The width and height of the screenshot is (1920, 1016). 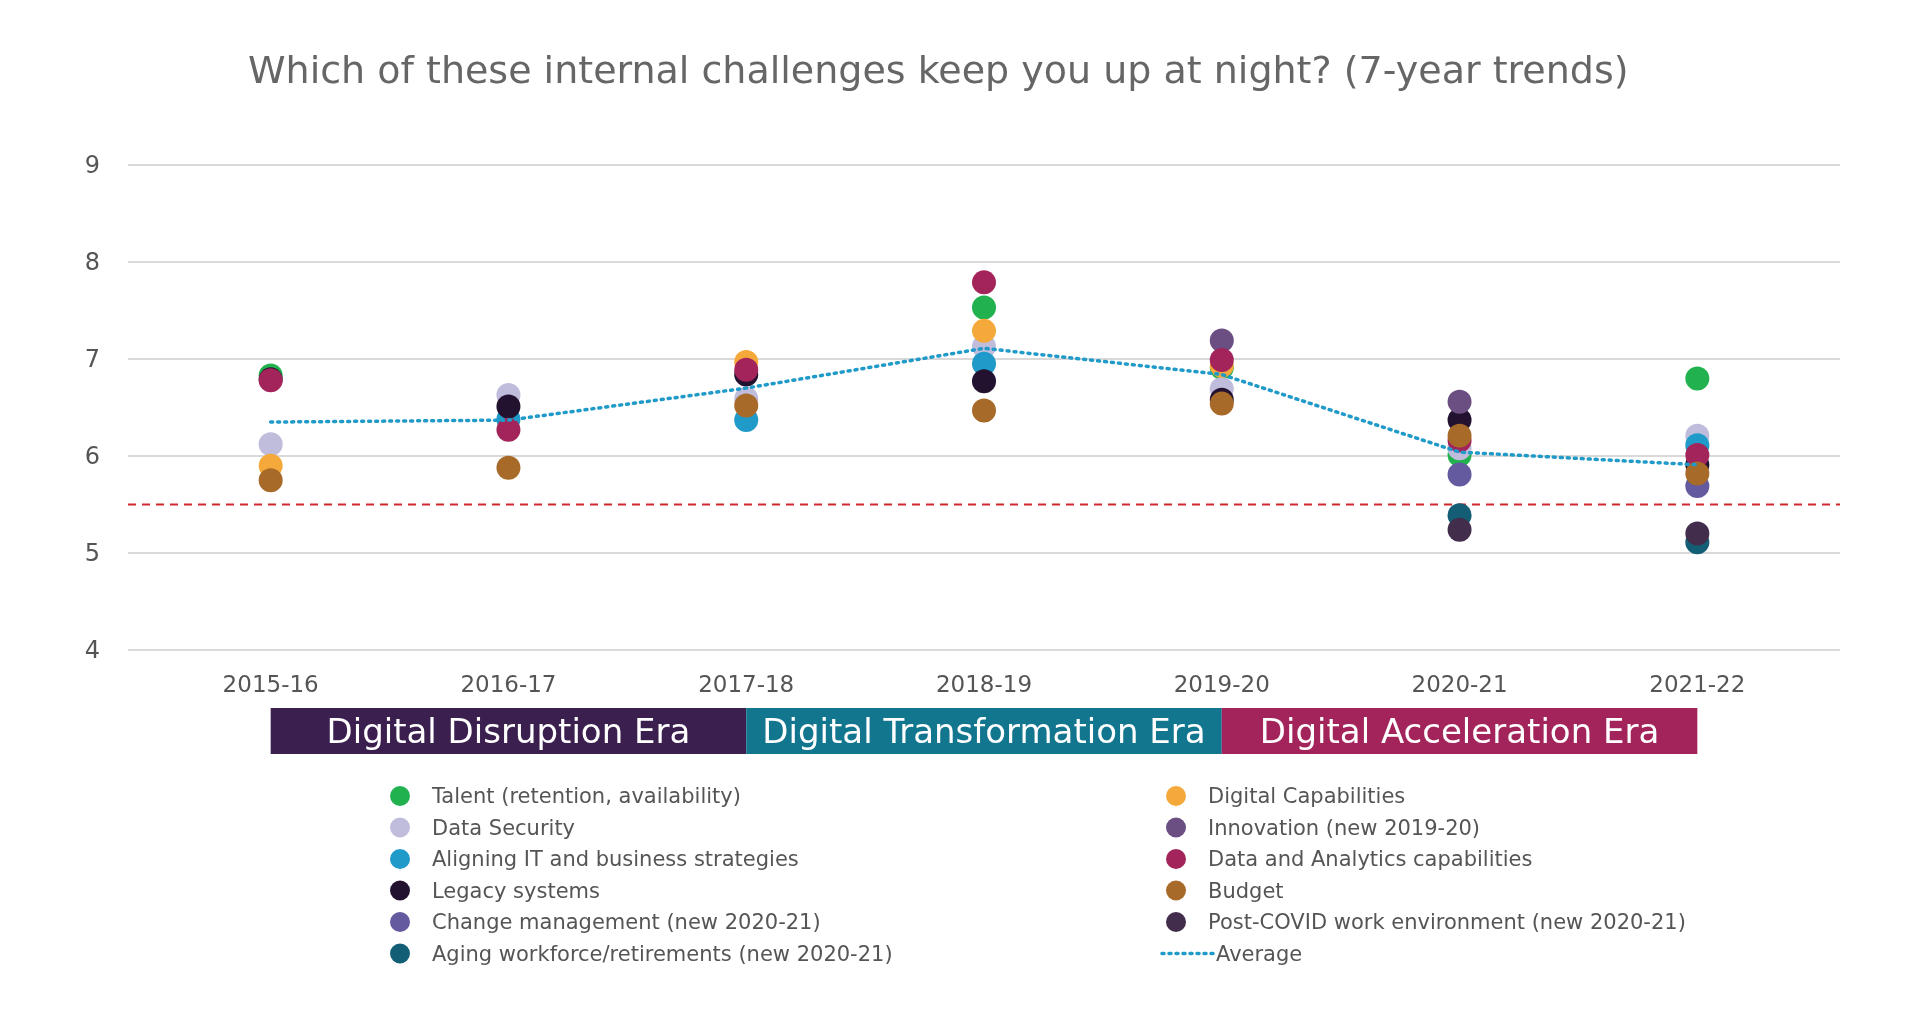 I want to click on legend-label: Budget, so click(x=1246, y=890).